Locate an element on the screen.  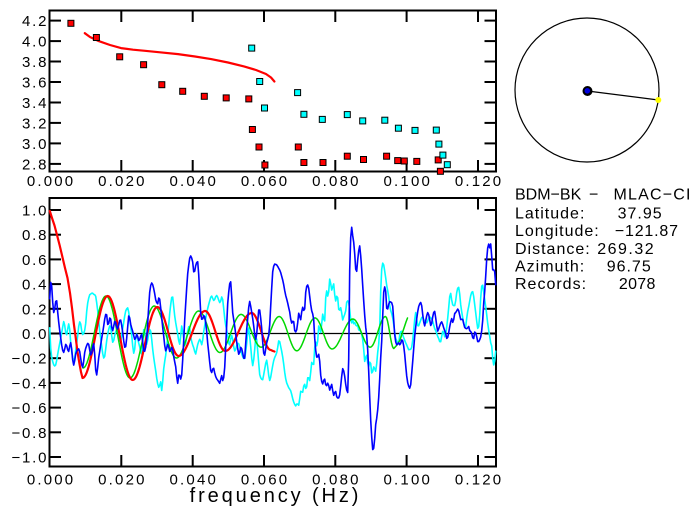
svg-text: −121.87 is located at coordinates (647, 231).